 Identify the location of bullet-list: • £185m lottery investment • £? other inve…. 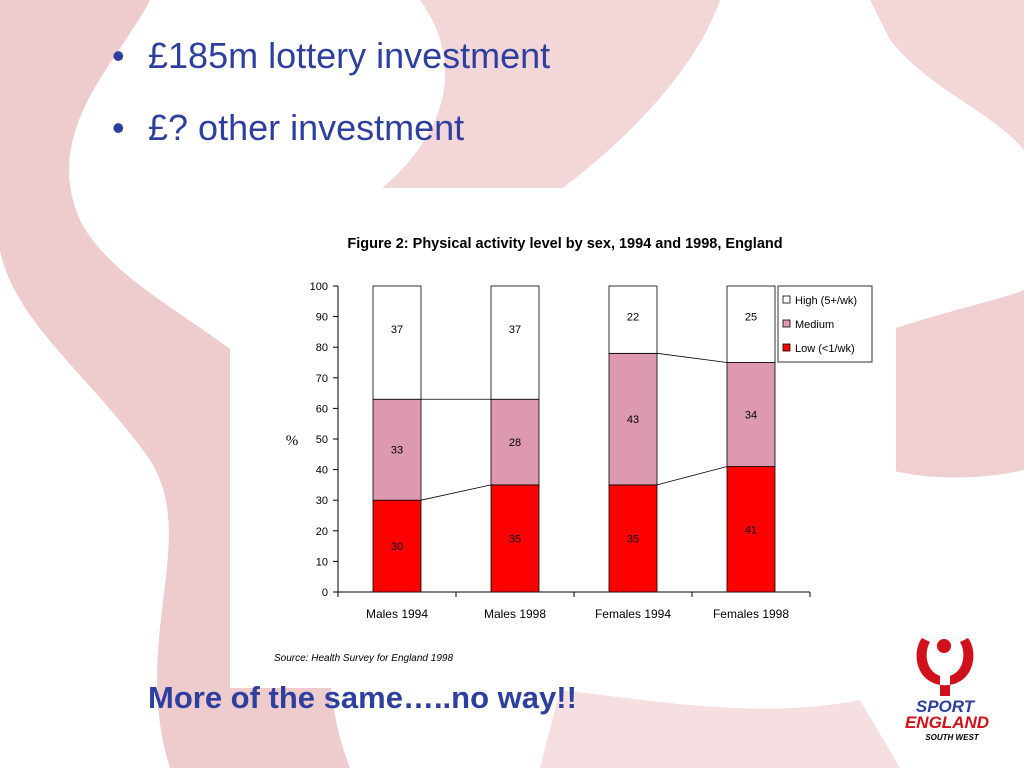
(331, 102).